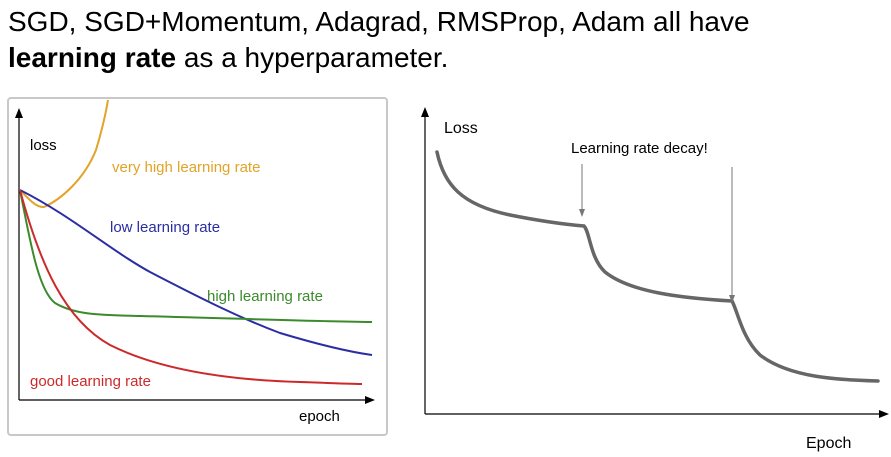 The image size is (891, 457). I want to click on right-y-label: Loss, so click(461, 128).